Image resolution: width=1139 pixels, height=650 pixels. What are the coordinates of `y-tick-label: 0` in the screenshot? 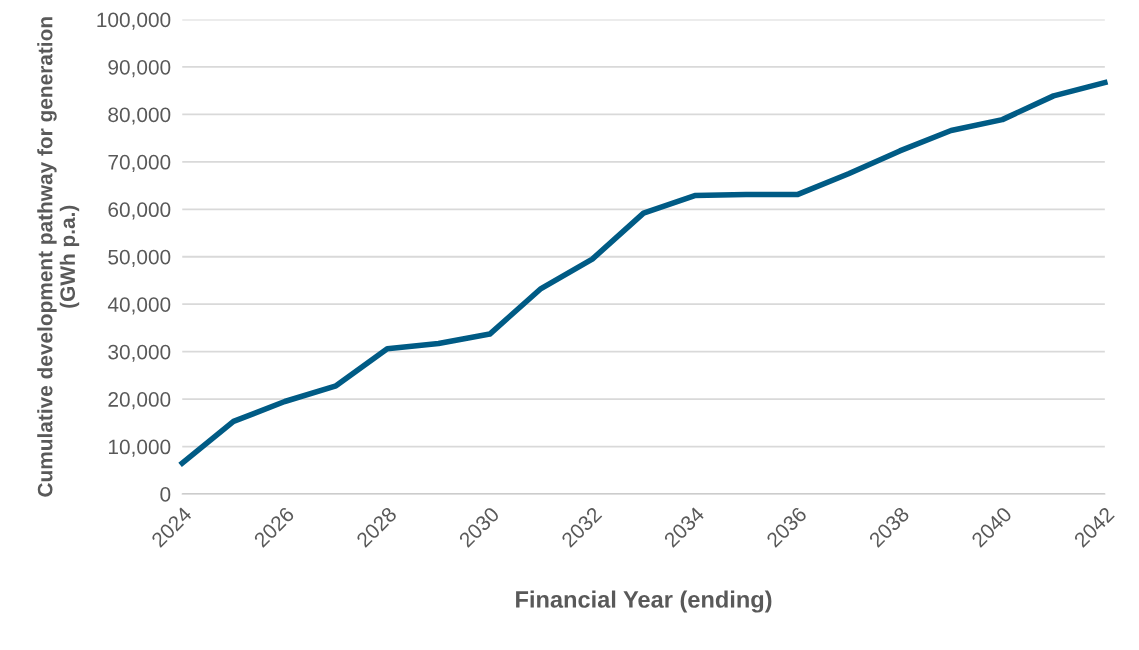 It's located at (165, 494).